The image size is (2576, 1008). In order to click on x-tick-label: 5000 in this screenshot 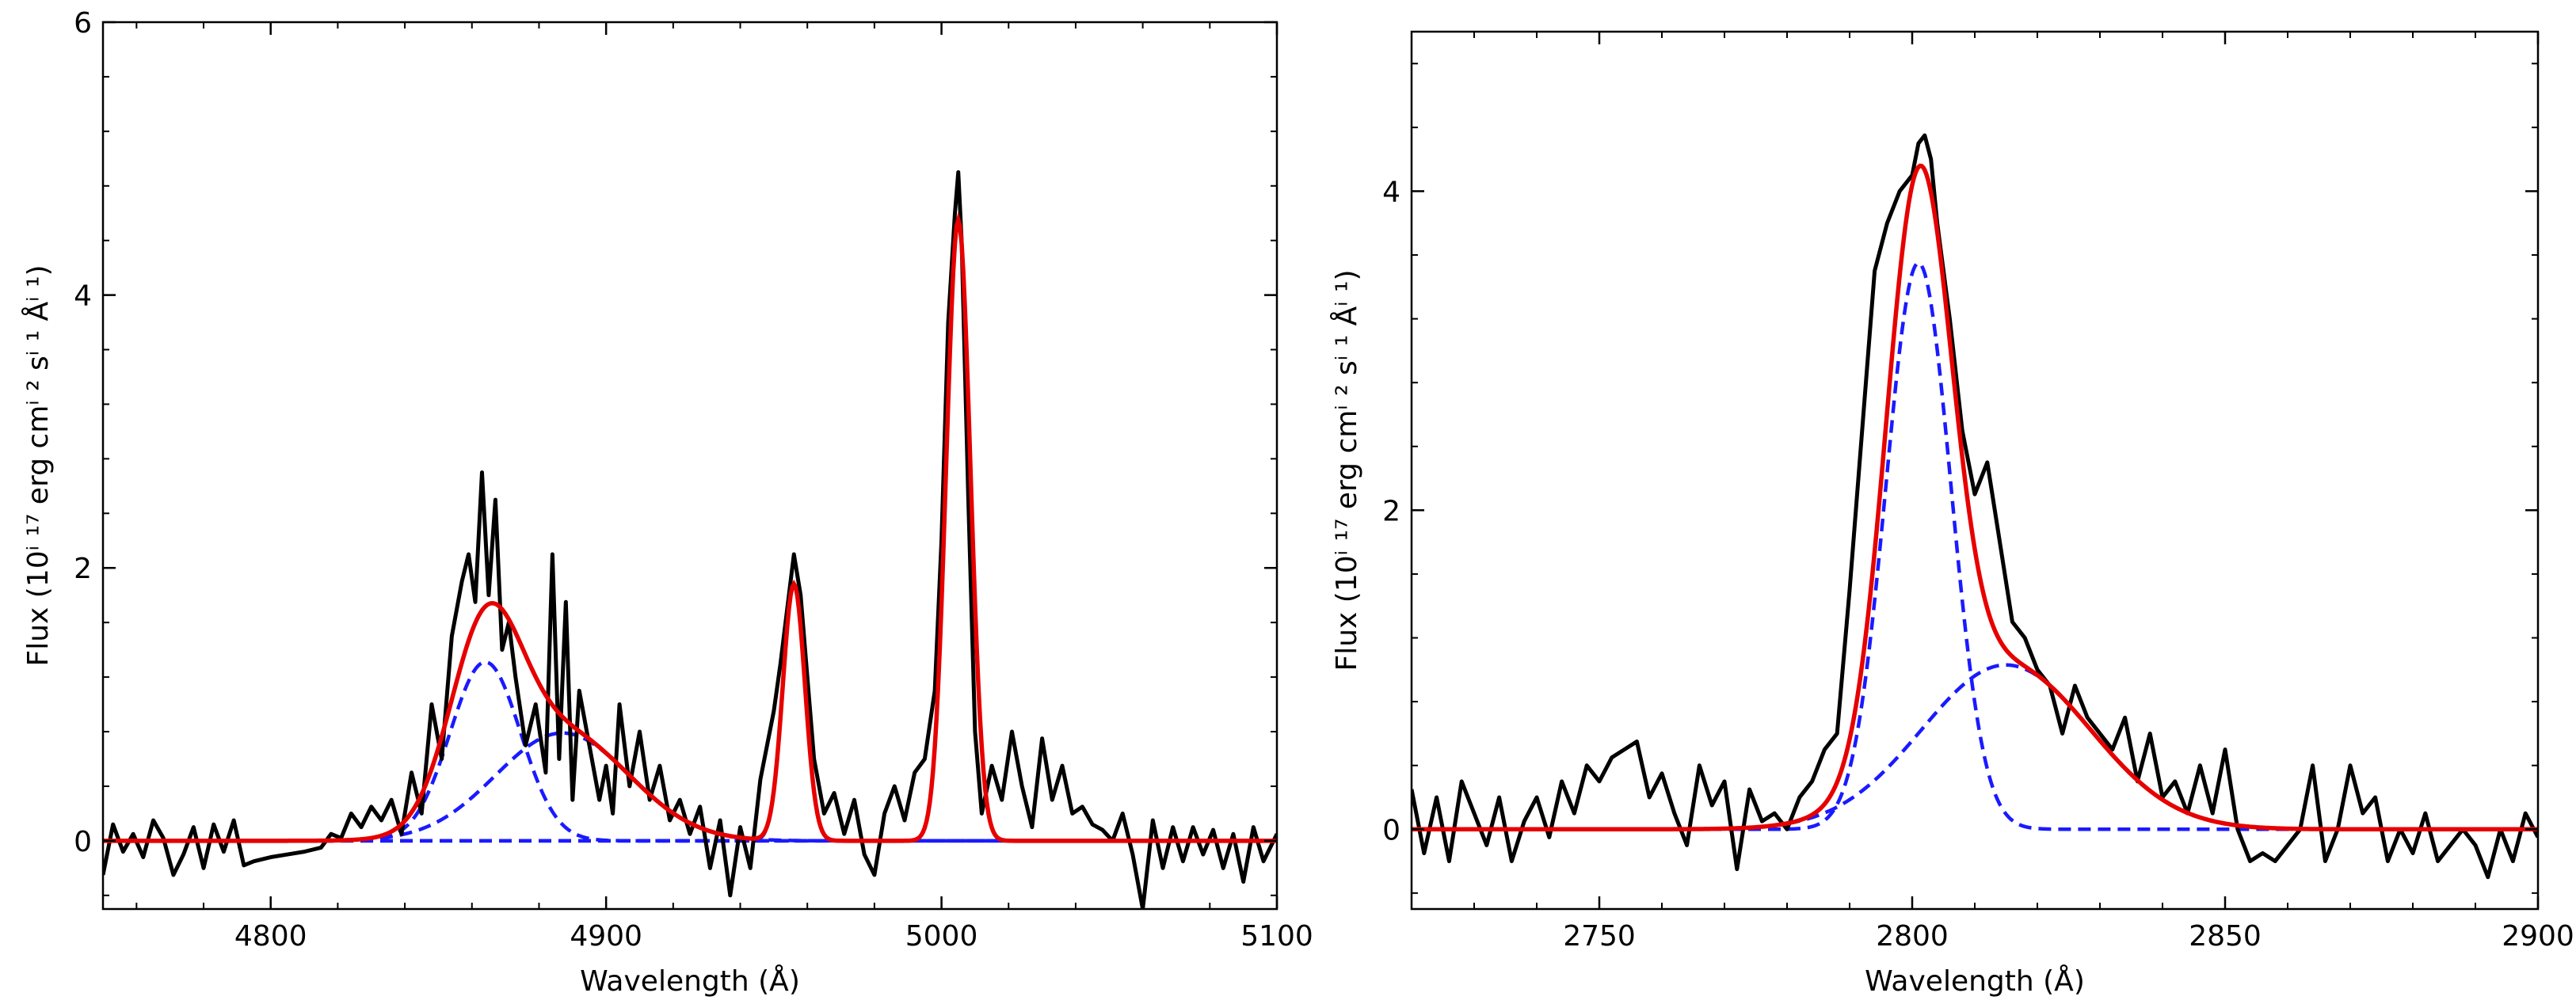, I will do `click(941, 936)`.